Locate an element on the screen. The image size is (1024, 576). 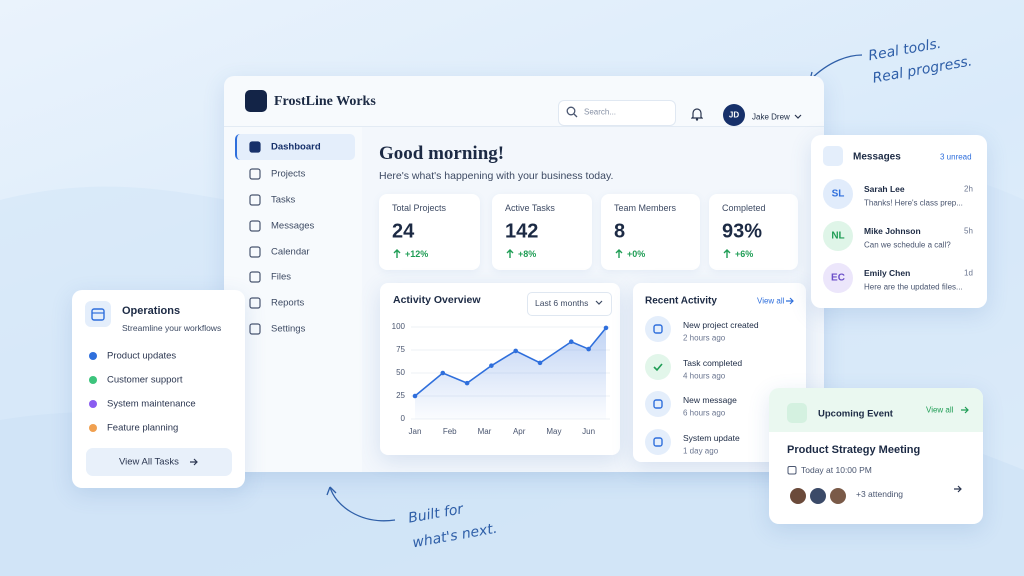
nav-item: Calendar is located at coordinates (290, 252).